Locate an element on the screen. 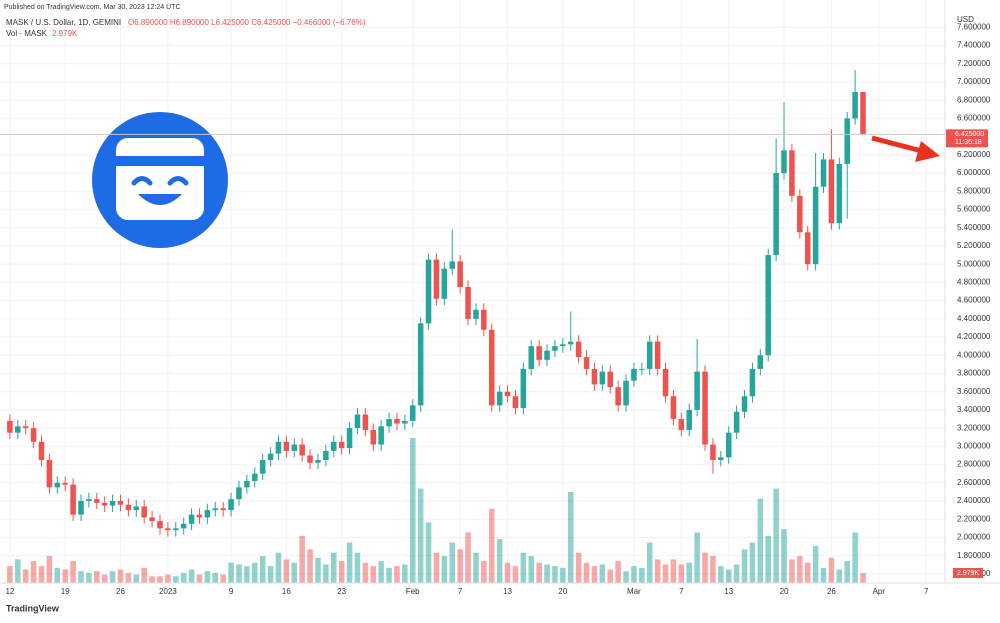 The width and height of the screenshot is (1000, 623). y-tick-label: 2.200000 is located at coordinates (974, 518).